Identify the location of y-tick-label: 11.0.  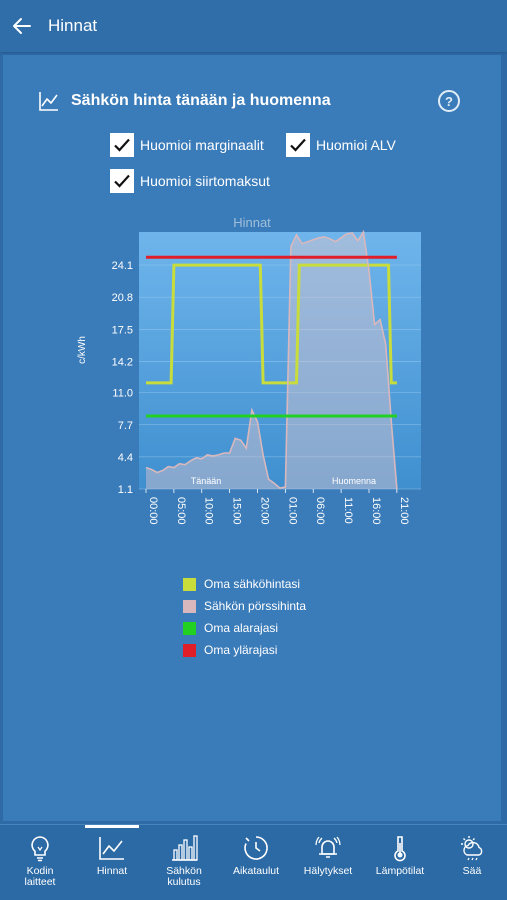
(122, 394).